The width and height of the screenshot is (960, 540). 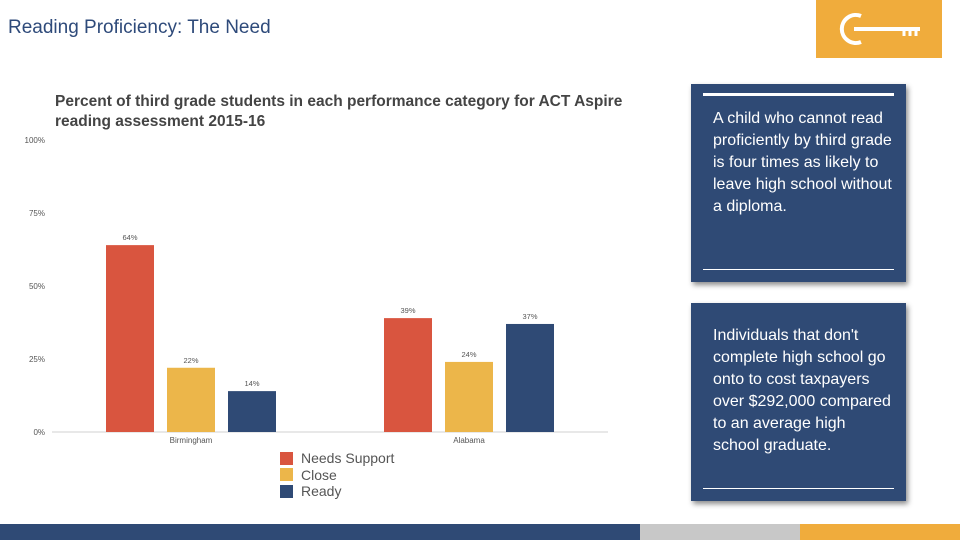 What do you see at coordinates (37, 213) in the screenshot?
I see `y-tick-label: 75%` at bounding box center [37, 213].